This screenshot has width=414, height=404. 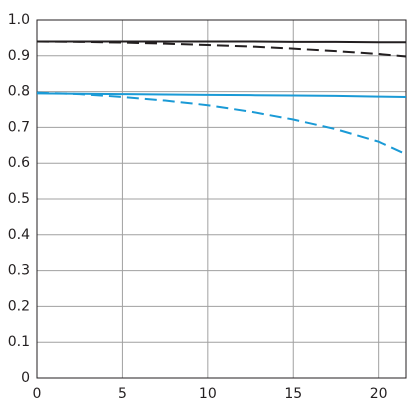 What do you see at coordinates (25, 378) in the screenshot?
I see `y-tick-label: 0` at bounding box center [25, 378].